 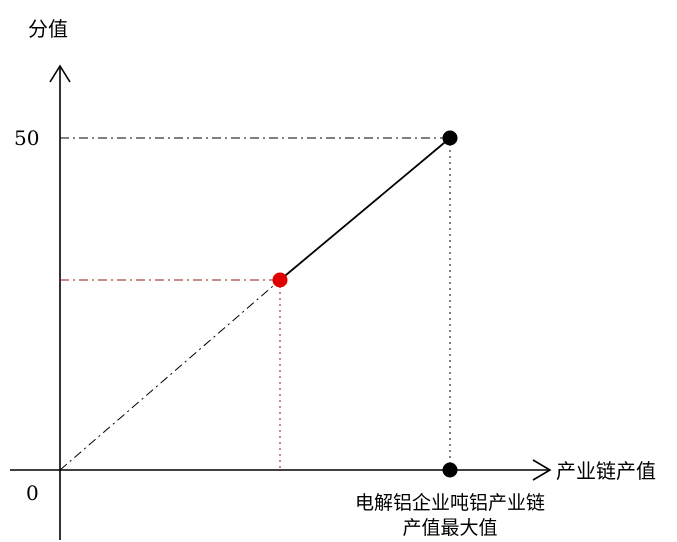 What do you see at coordinates (280, 280) in the screenshot?
I see `mid-point` at bounding box center [280, 280].